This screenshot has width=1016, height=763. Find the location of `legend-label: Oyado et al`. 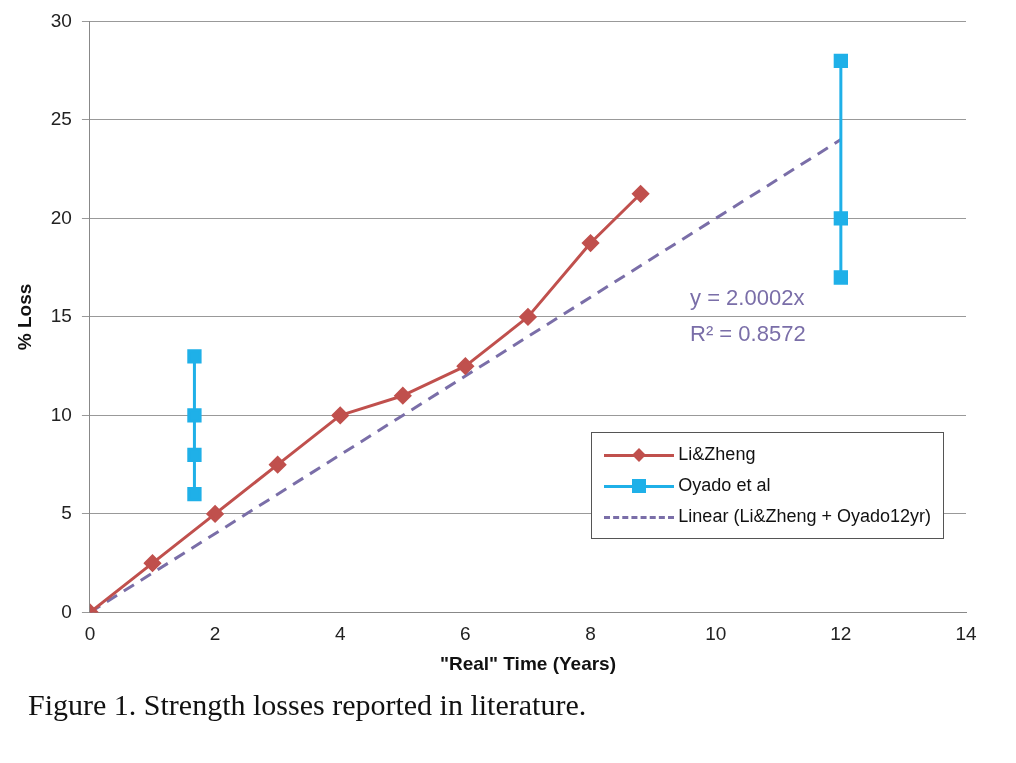

legend-label: Oyado et al is located at coordinates (724, 485).